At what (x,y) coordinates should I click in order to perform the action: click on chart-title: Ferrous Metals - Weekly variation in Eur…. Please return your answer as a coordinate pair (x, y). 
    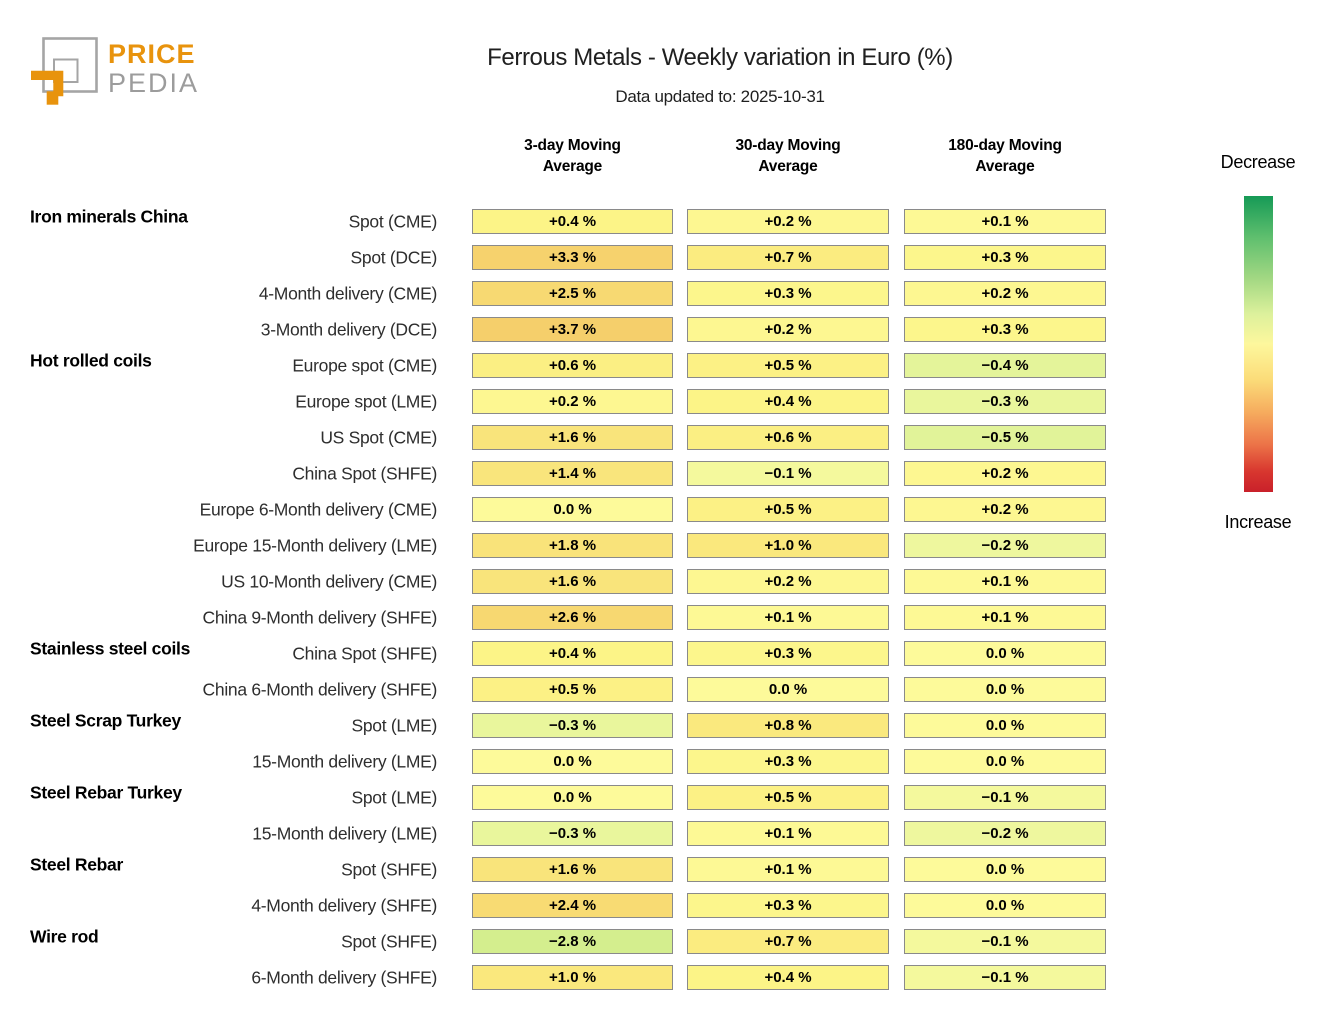
    Looking at the image, I should click on (720, 57).